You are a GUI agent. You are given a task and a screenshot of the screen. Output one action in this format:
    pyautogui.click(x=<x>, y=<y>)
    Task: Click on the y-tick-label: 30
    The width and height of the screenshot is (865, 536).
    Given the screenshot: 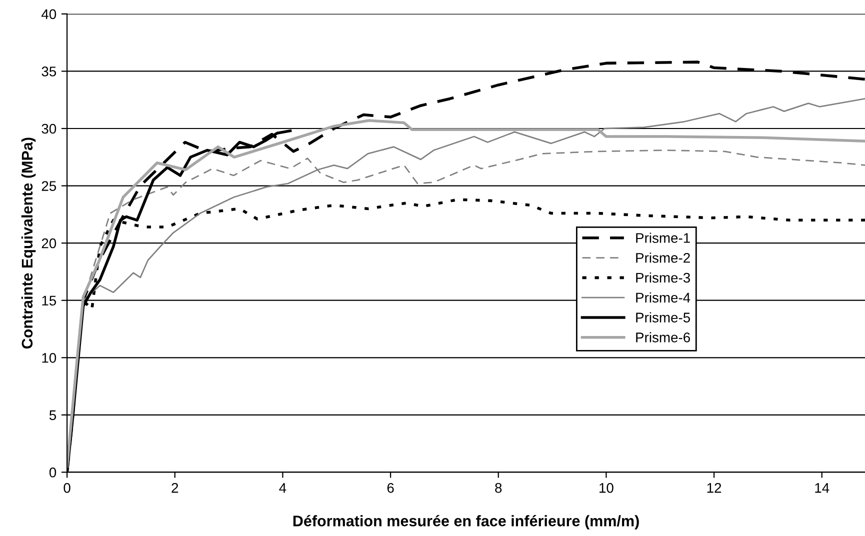 What is the action you would take?
    pyautogui.click(x=49, y=129)
    